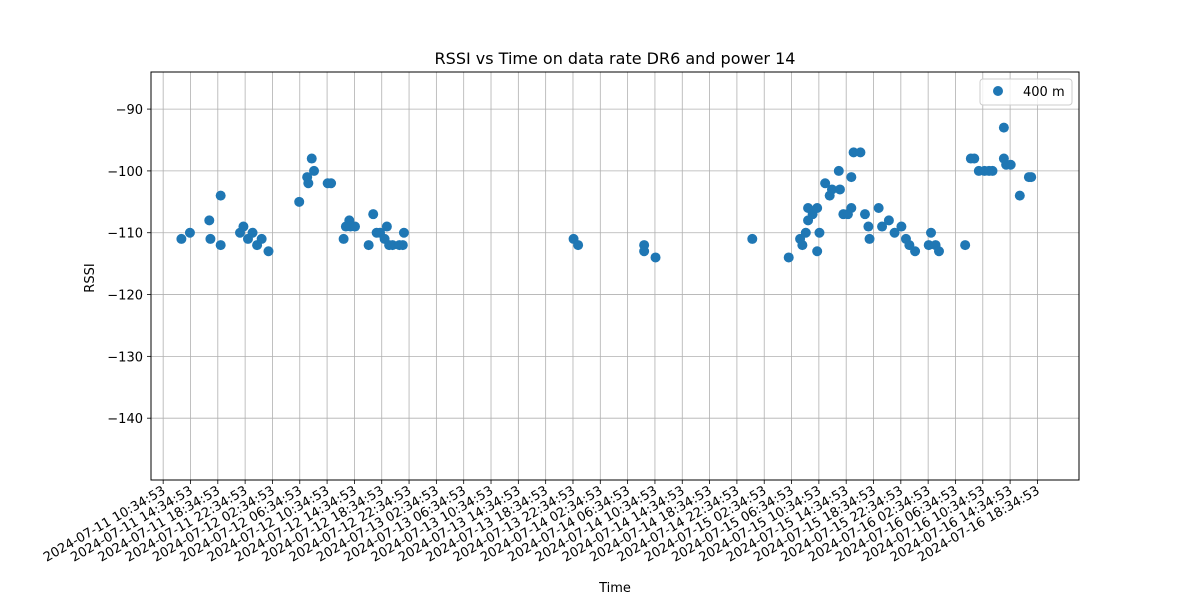 The image size is (1200, 600). I want to click on y-tick-label: −120, so click(125, 296).